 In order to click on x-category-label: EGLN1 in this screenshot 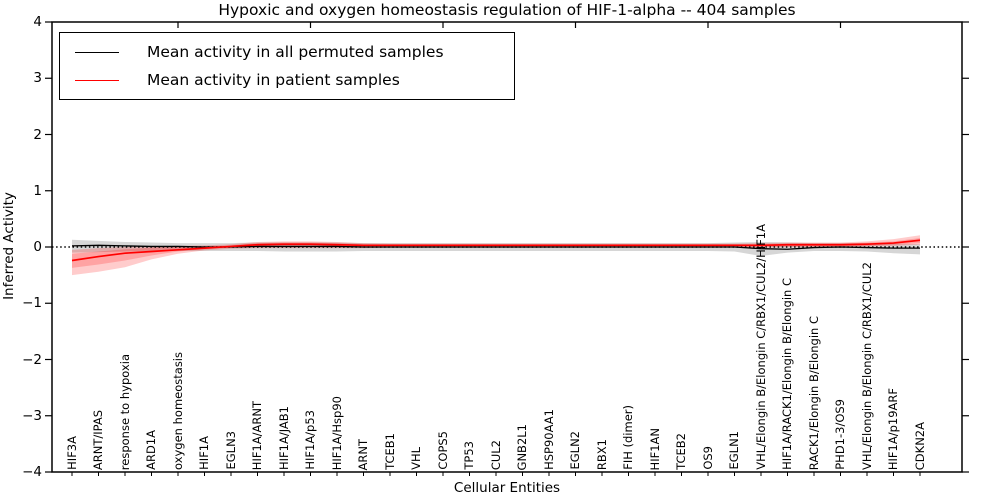, I will do `click(734, 450)`.